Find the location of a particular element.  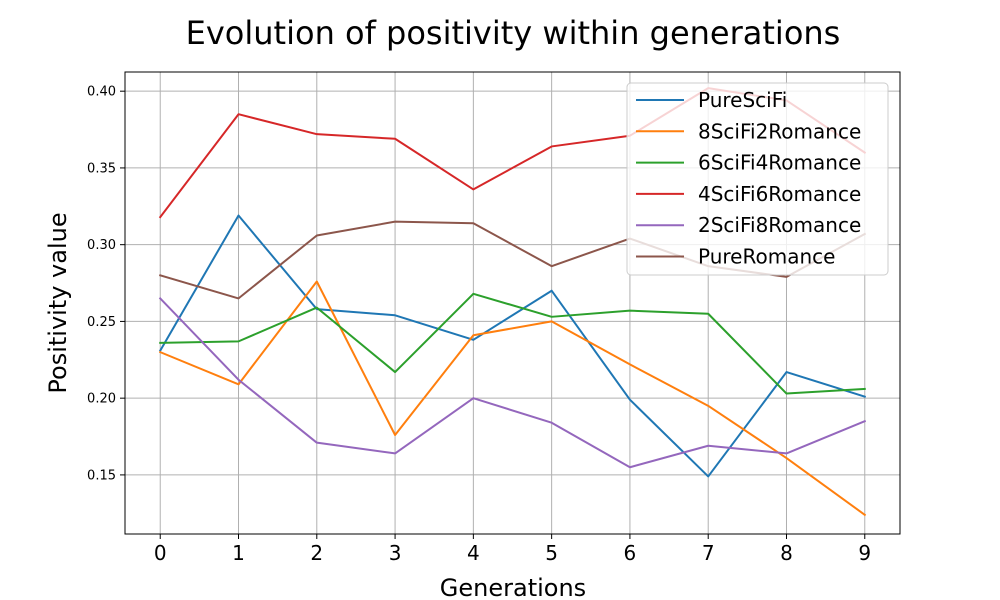

y-axis-label: Positivity value is located at coordinates (58, 302).